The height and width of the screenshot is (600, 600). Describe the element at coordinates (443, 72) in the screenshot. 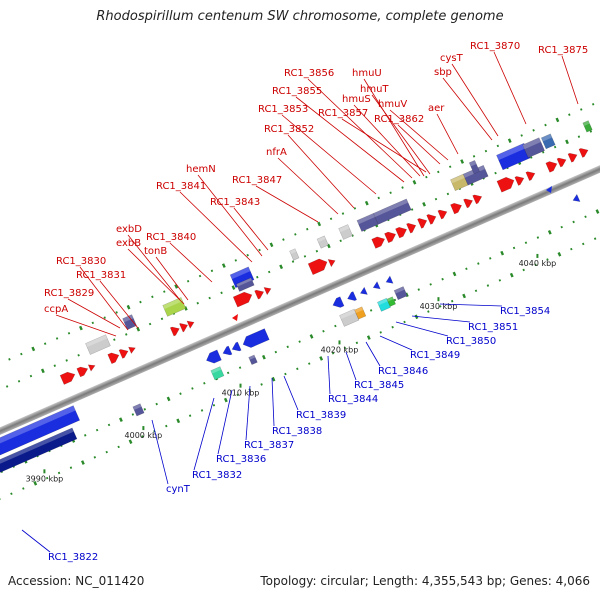

I see `gene-label-forward: sbp` at that location.